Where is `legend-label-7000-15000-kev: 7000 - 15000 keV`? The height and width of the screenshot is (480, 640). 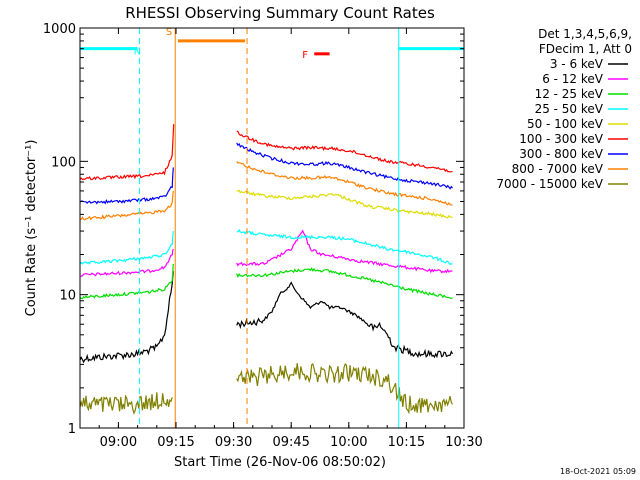 legend-label-7000-15000-kev: 7000 - 15000 keV is located at coordinates (549, 184).